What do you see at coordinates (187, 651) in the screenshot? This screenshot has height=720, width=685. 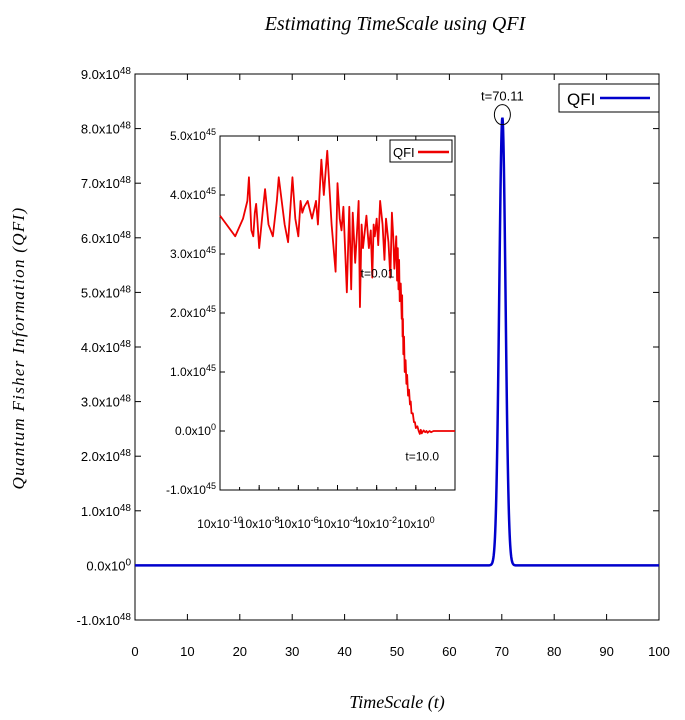 I see `x-tick-label: 10` at bounding box center [187, 651].